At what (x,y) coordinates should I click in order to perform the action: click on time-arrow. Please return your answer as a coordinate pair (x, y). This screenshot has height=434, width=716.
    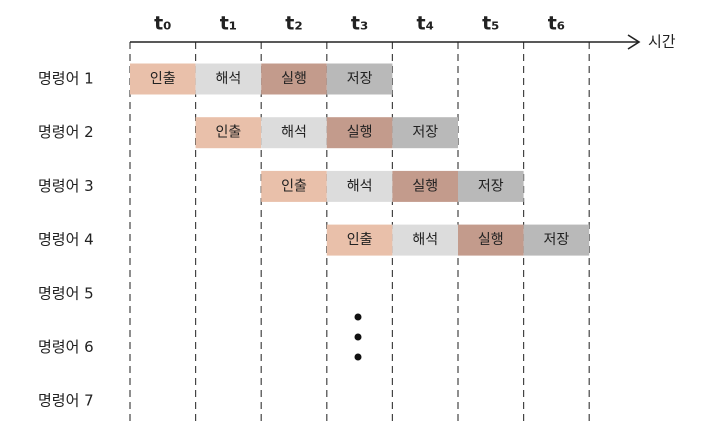
    Looking at the image, I should click on (634, 42).